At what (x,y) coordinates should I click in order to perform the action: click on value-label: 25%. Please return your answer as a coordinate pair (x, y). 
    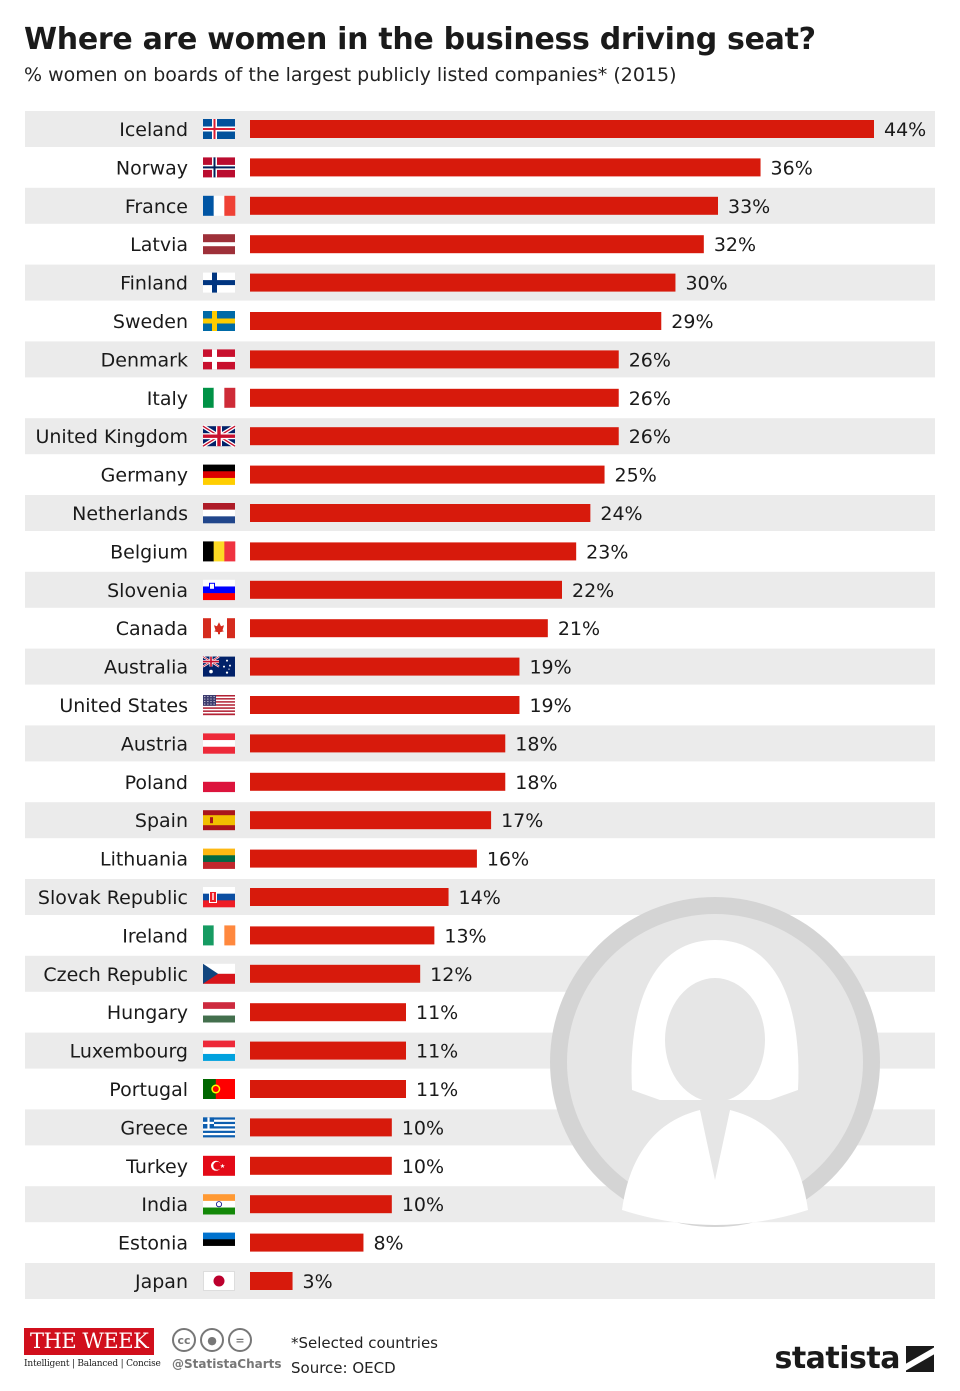
    Looking at the image, I should click on (636, 476).